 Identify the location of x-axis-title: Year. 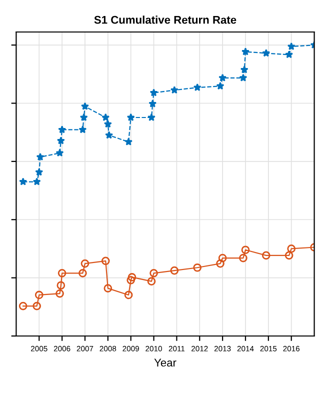
(165, 362).